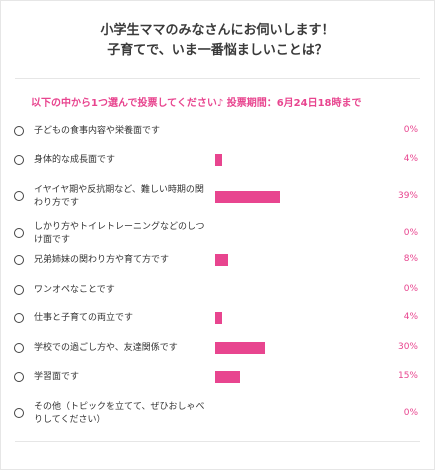  Describe the element at coordinates (106, 348) in the screenshot. I see `option-label: 学校での過ごし方や、友達関係です` at that location.